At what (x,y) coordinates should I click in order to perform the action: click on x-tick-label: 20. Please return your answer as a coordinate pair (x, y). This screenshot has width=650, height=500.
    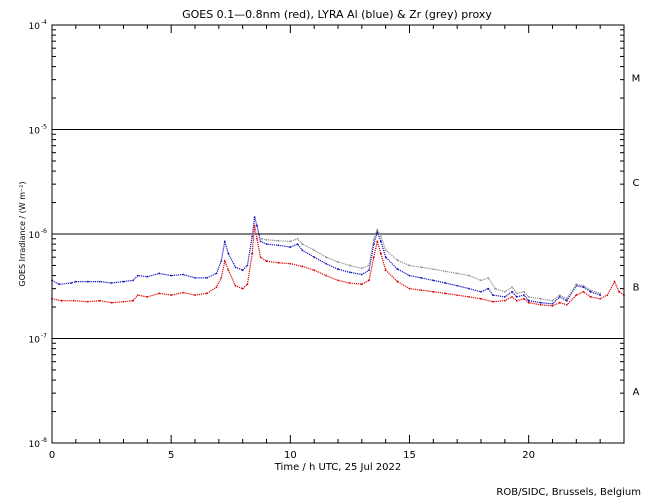
    Looking at the image, I should click on (528, 455).